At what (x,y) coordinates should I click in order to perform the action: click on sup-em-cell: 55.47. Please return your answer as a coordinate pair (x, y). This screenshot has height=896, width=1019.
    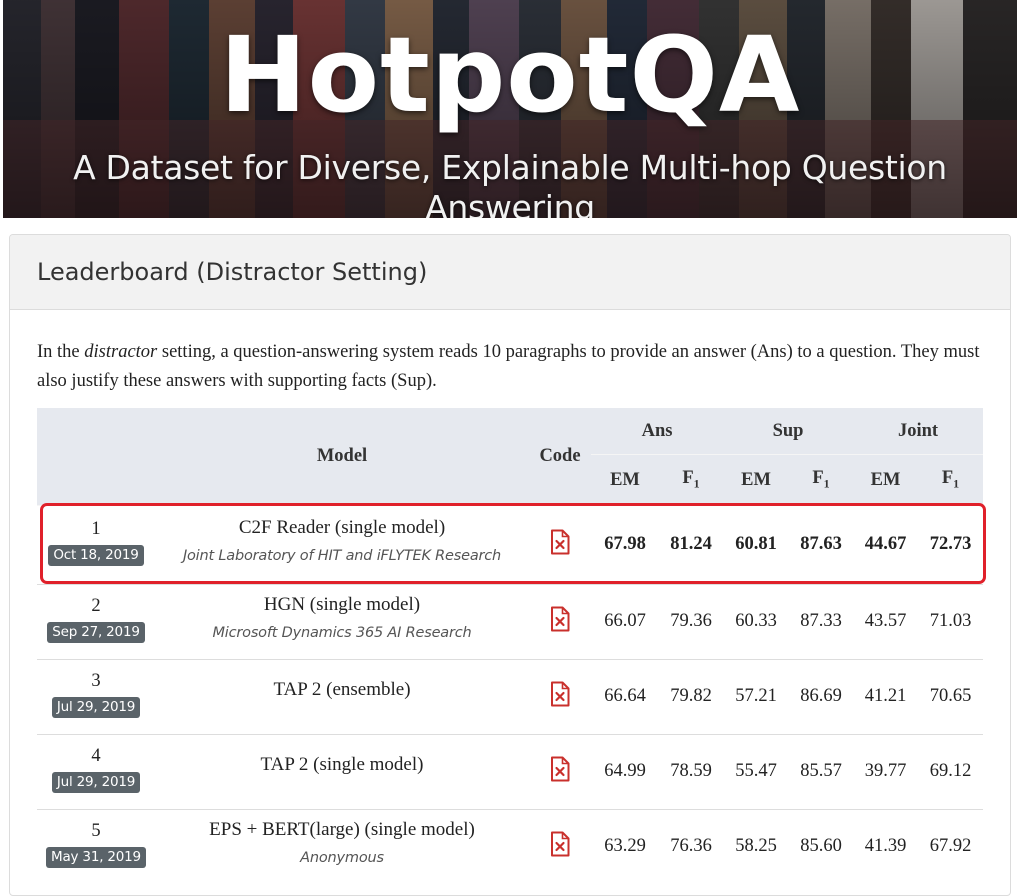
    Looking at the image, I should click on (756, 771).